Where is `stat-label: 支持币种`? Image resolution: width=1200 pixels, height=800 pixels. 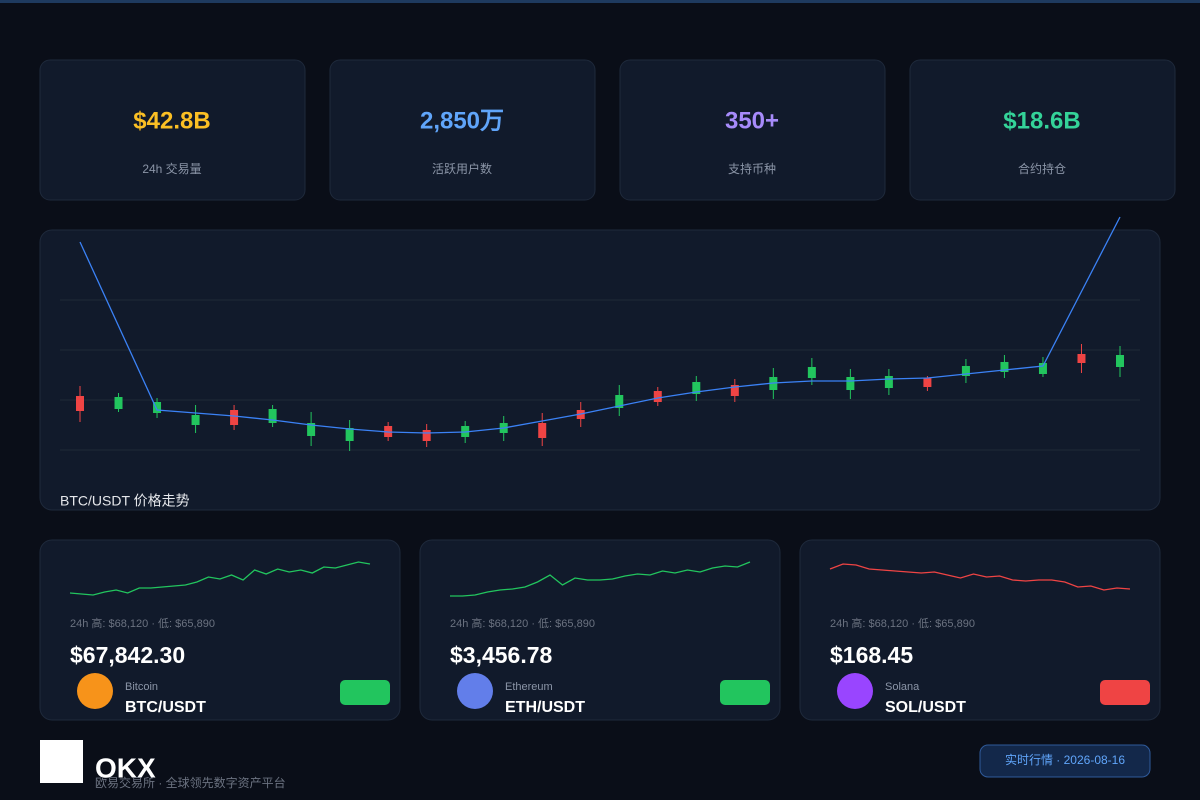
stat-label: 支持币种 is located at coordinates (752, 168).